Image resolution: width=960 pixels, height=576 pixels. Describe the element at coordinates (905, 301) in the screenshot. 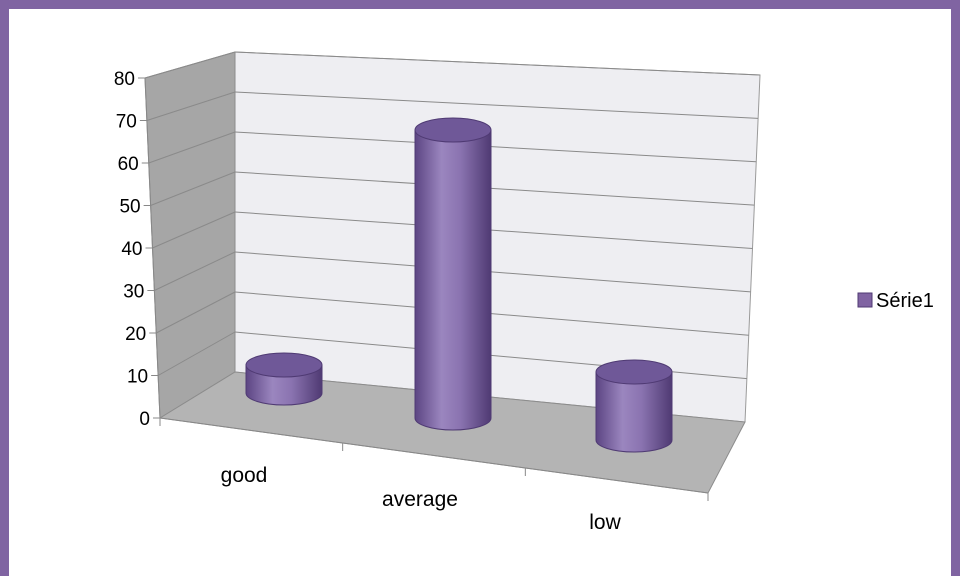

I see `legend-label: Série1` at that location.